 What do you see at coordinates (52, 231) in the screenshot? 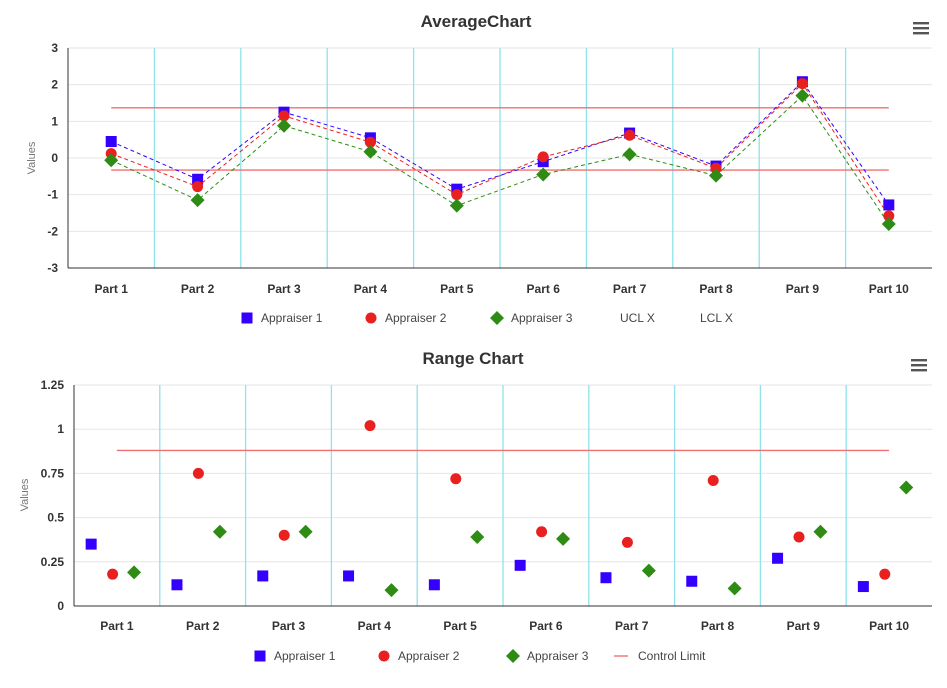
I see `y-tick-label: -2` at bounding box center [52, 231].